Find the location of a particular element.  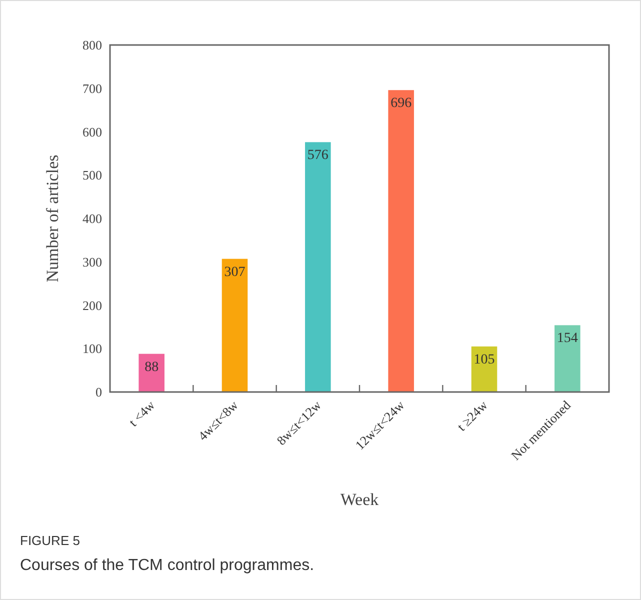

caption: FIGURE 5 is located at coordinates (50, 540).